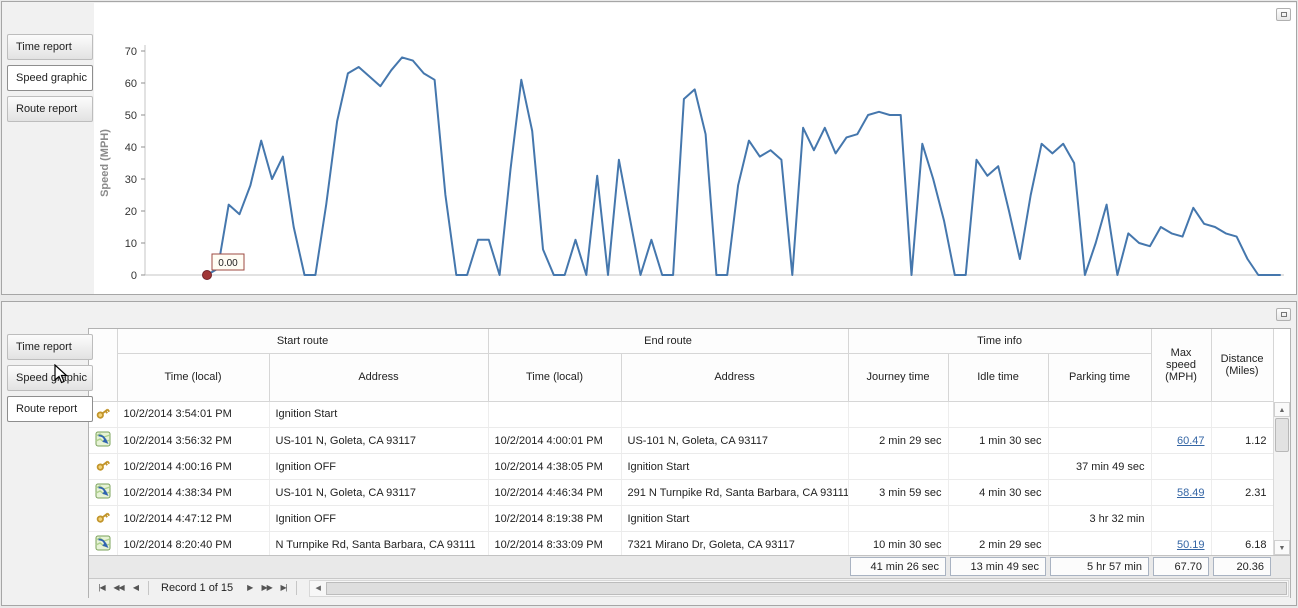 The image size is (1298, 608). What do you see at coordinates (118, 587) in the screenshot?
I see `prev-page-button: ◀◀` at bounding box center [118, 587].